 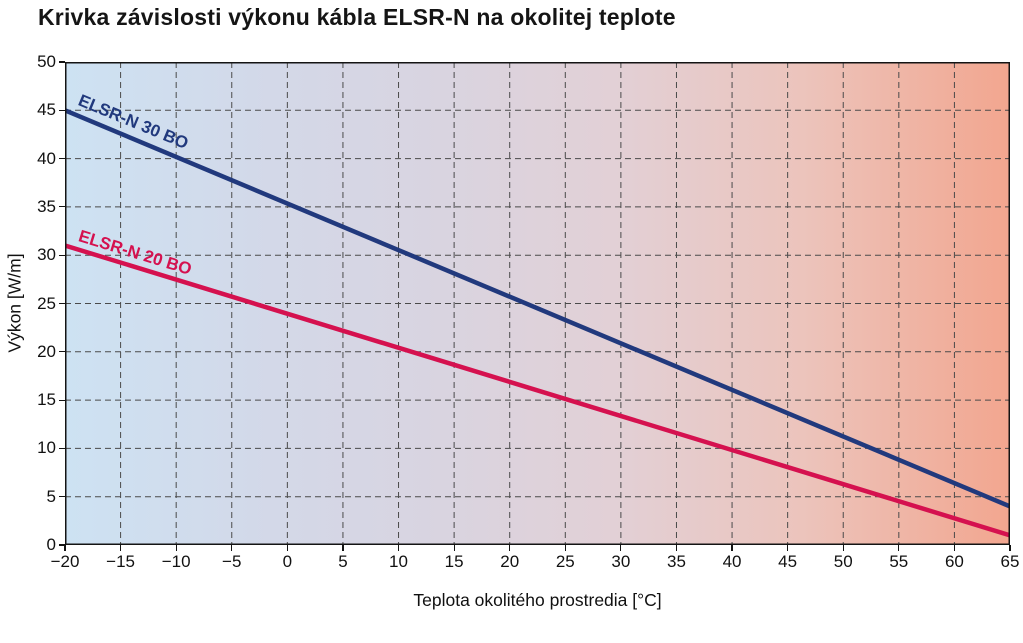 I want to click on x-tick-label: −15, so click(x=120, y=561).